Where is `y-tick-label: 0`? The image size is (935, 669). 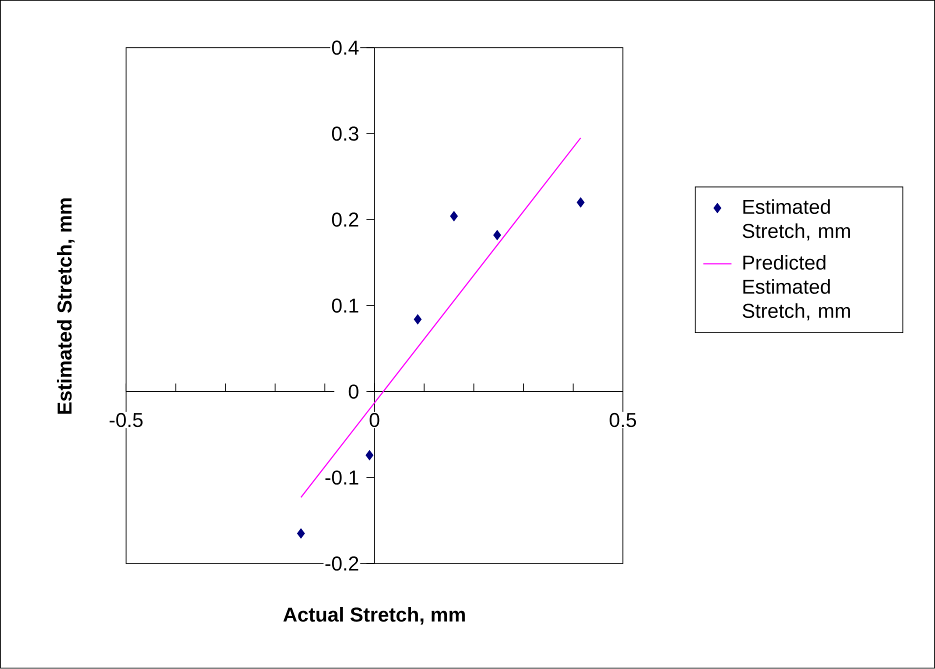
y-tick-label: 0 is located at coordinates (353, 391).